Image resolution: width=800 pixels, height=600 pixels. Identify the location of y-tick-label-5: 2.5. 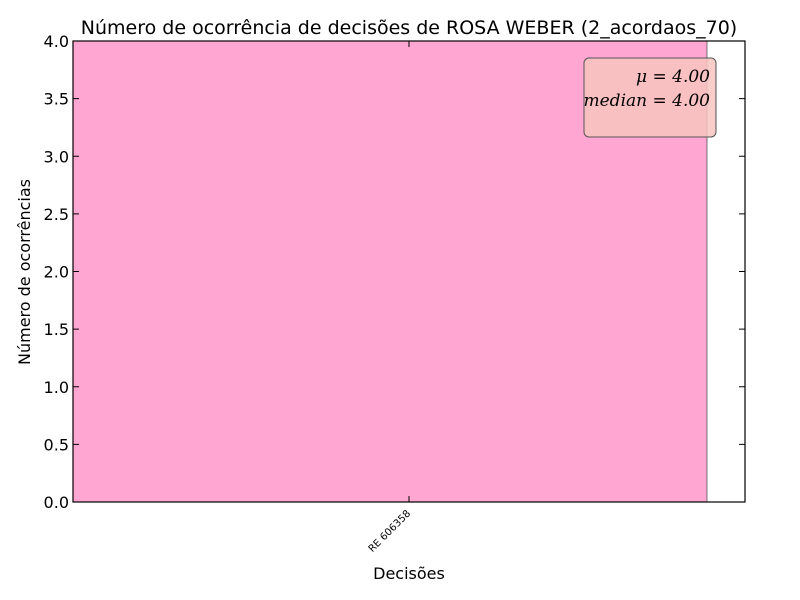
(56, 214).